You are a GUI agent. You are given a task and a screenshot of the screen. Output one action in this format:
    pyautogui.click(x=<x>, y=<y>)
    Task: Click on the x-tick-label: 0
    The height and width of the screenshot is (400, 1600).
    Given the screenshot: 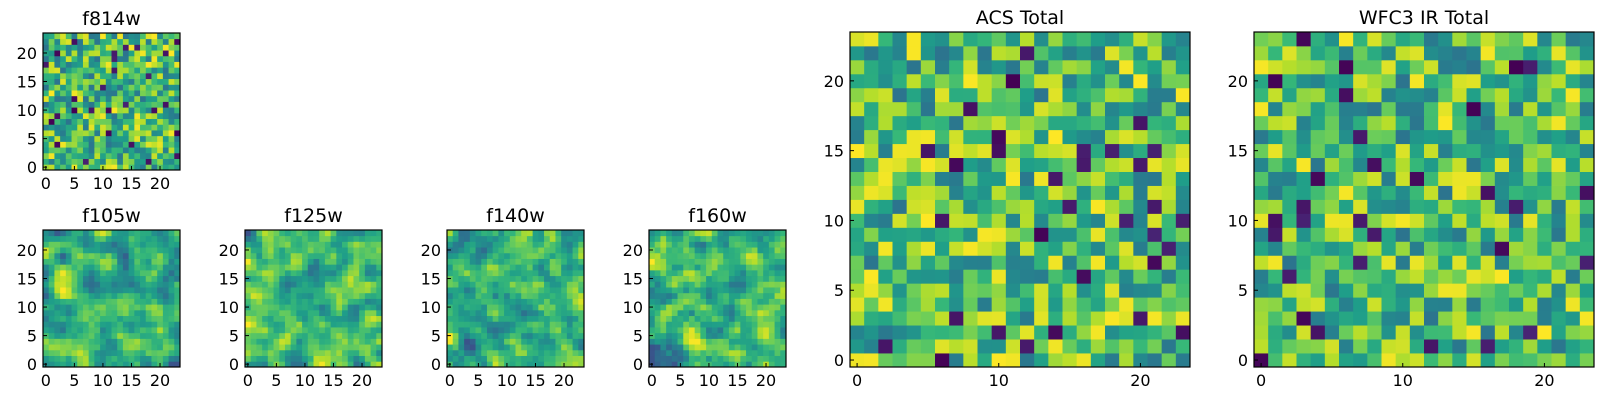 What is the action you would take?
    pyautogui.click(x=46, y=380)
    